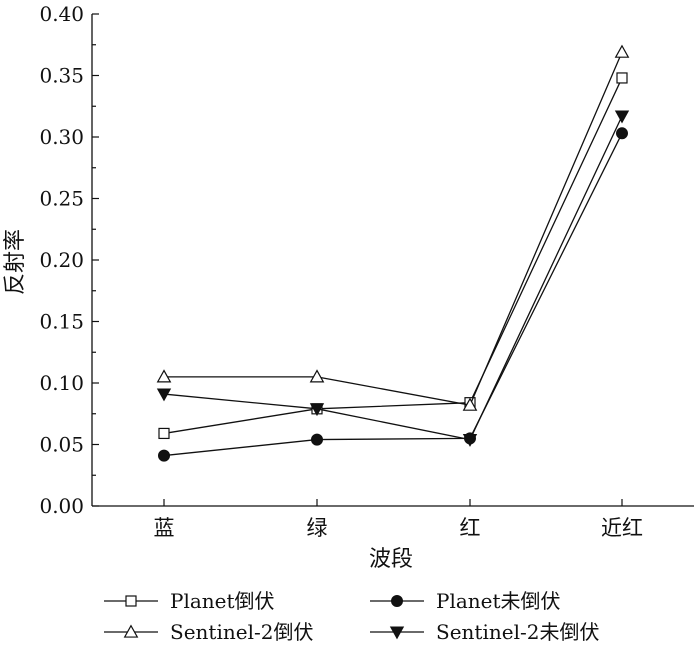 This screenshot has height=647, width=700. I want to click on y-tick-label: 0.00, so click(61, 506).